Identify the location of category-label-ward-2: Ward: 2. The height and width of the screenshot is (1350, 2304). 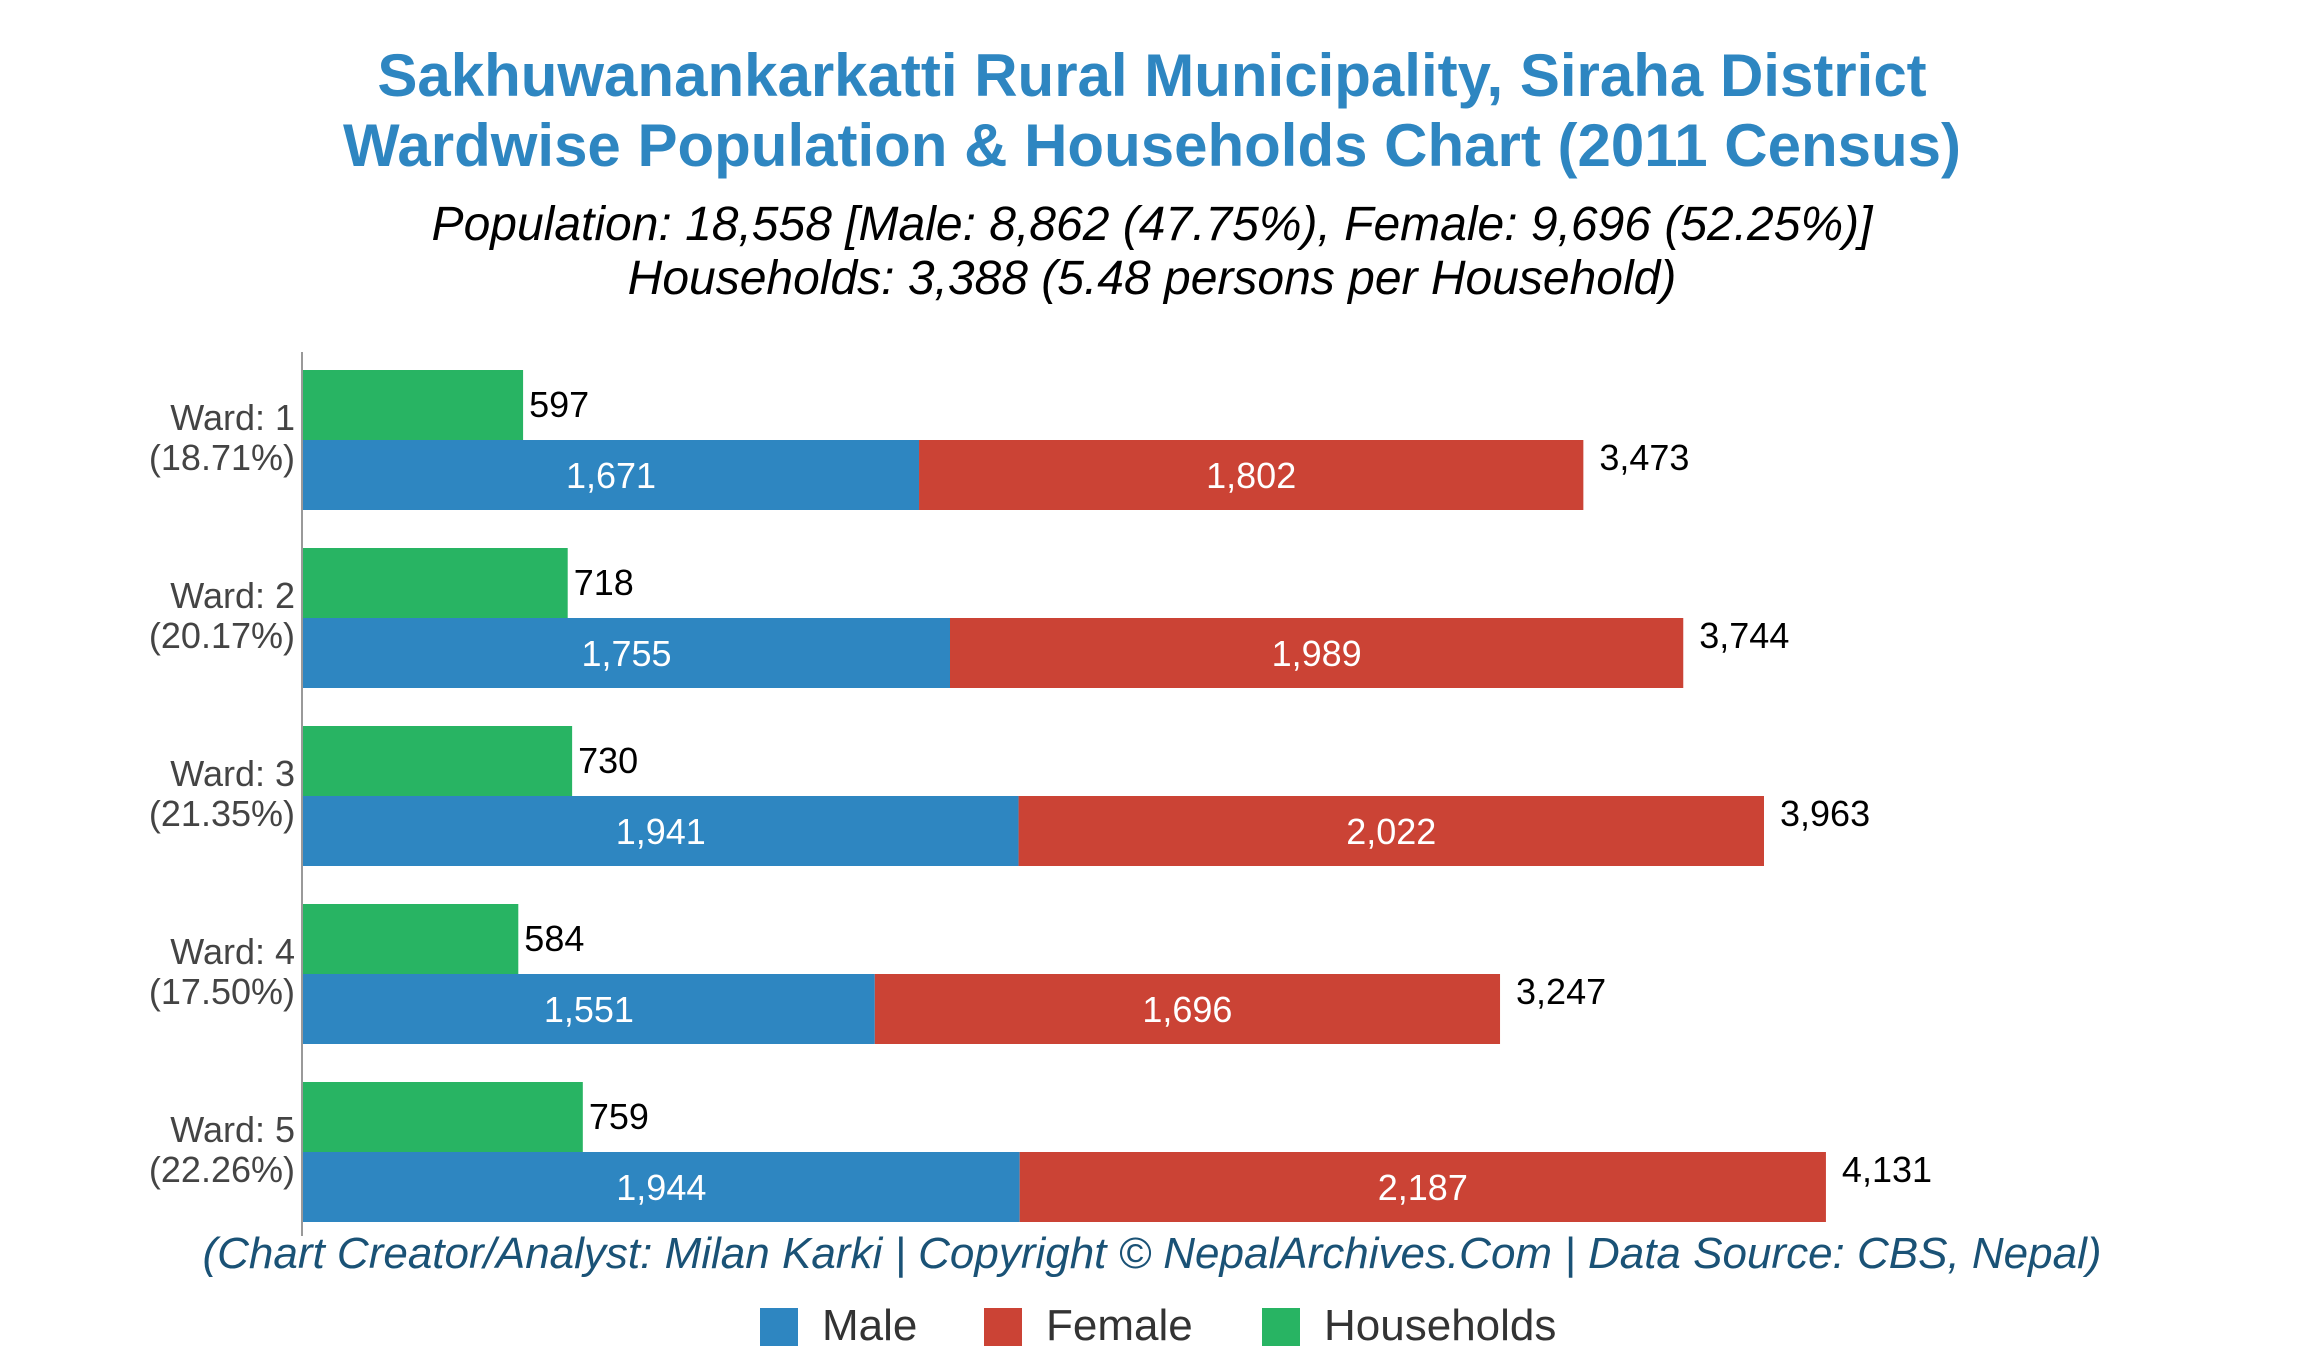
(232, 595).